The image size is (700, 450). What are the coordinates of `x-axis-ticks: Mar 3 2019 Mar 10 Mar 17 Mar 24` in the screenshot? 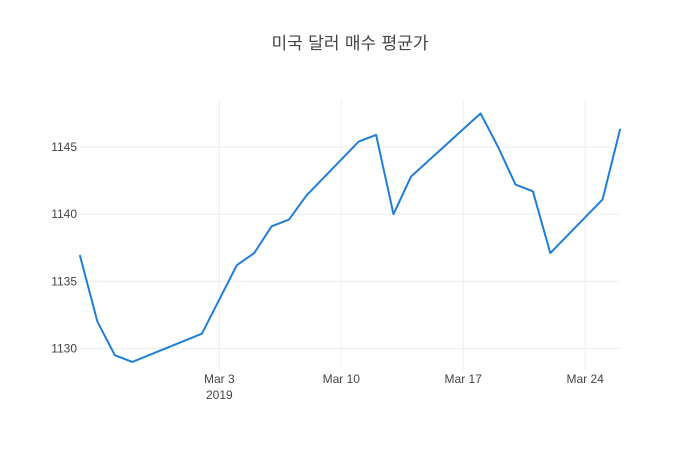 It's located at (404, 387).